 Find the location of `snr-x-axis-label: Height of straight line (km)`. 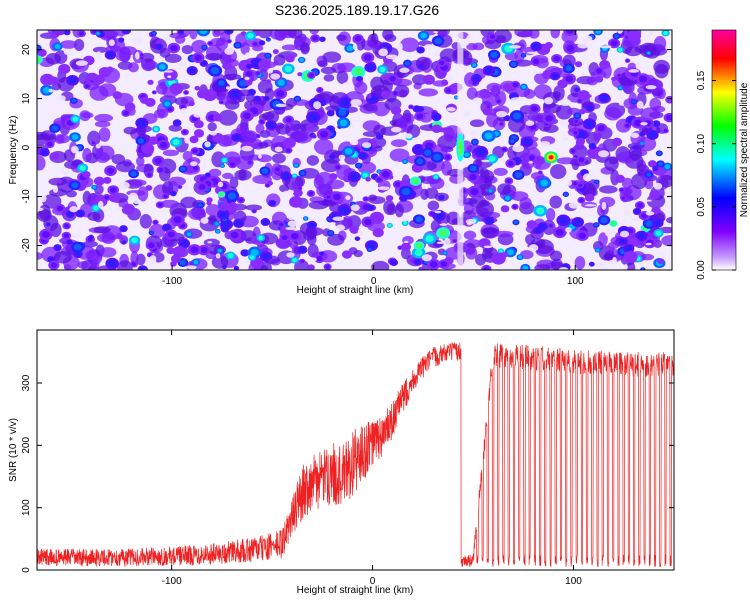

snr-x-axis-label: Height of straight line (km) is located at coordinates (355, 590).